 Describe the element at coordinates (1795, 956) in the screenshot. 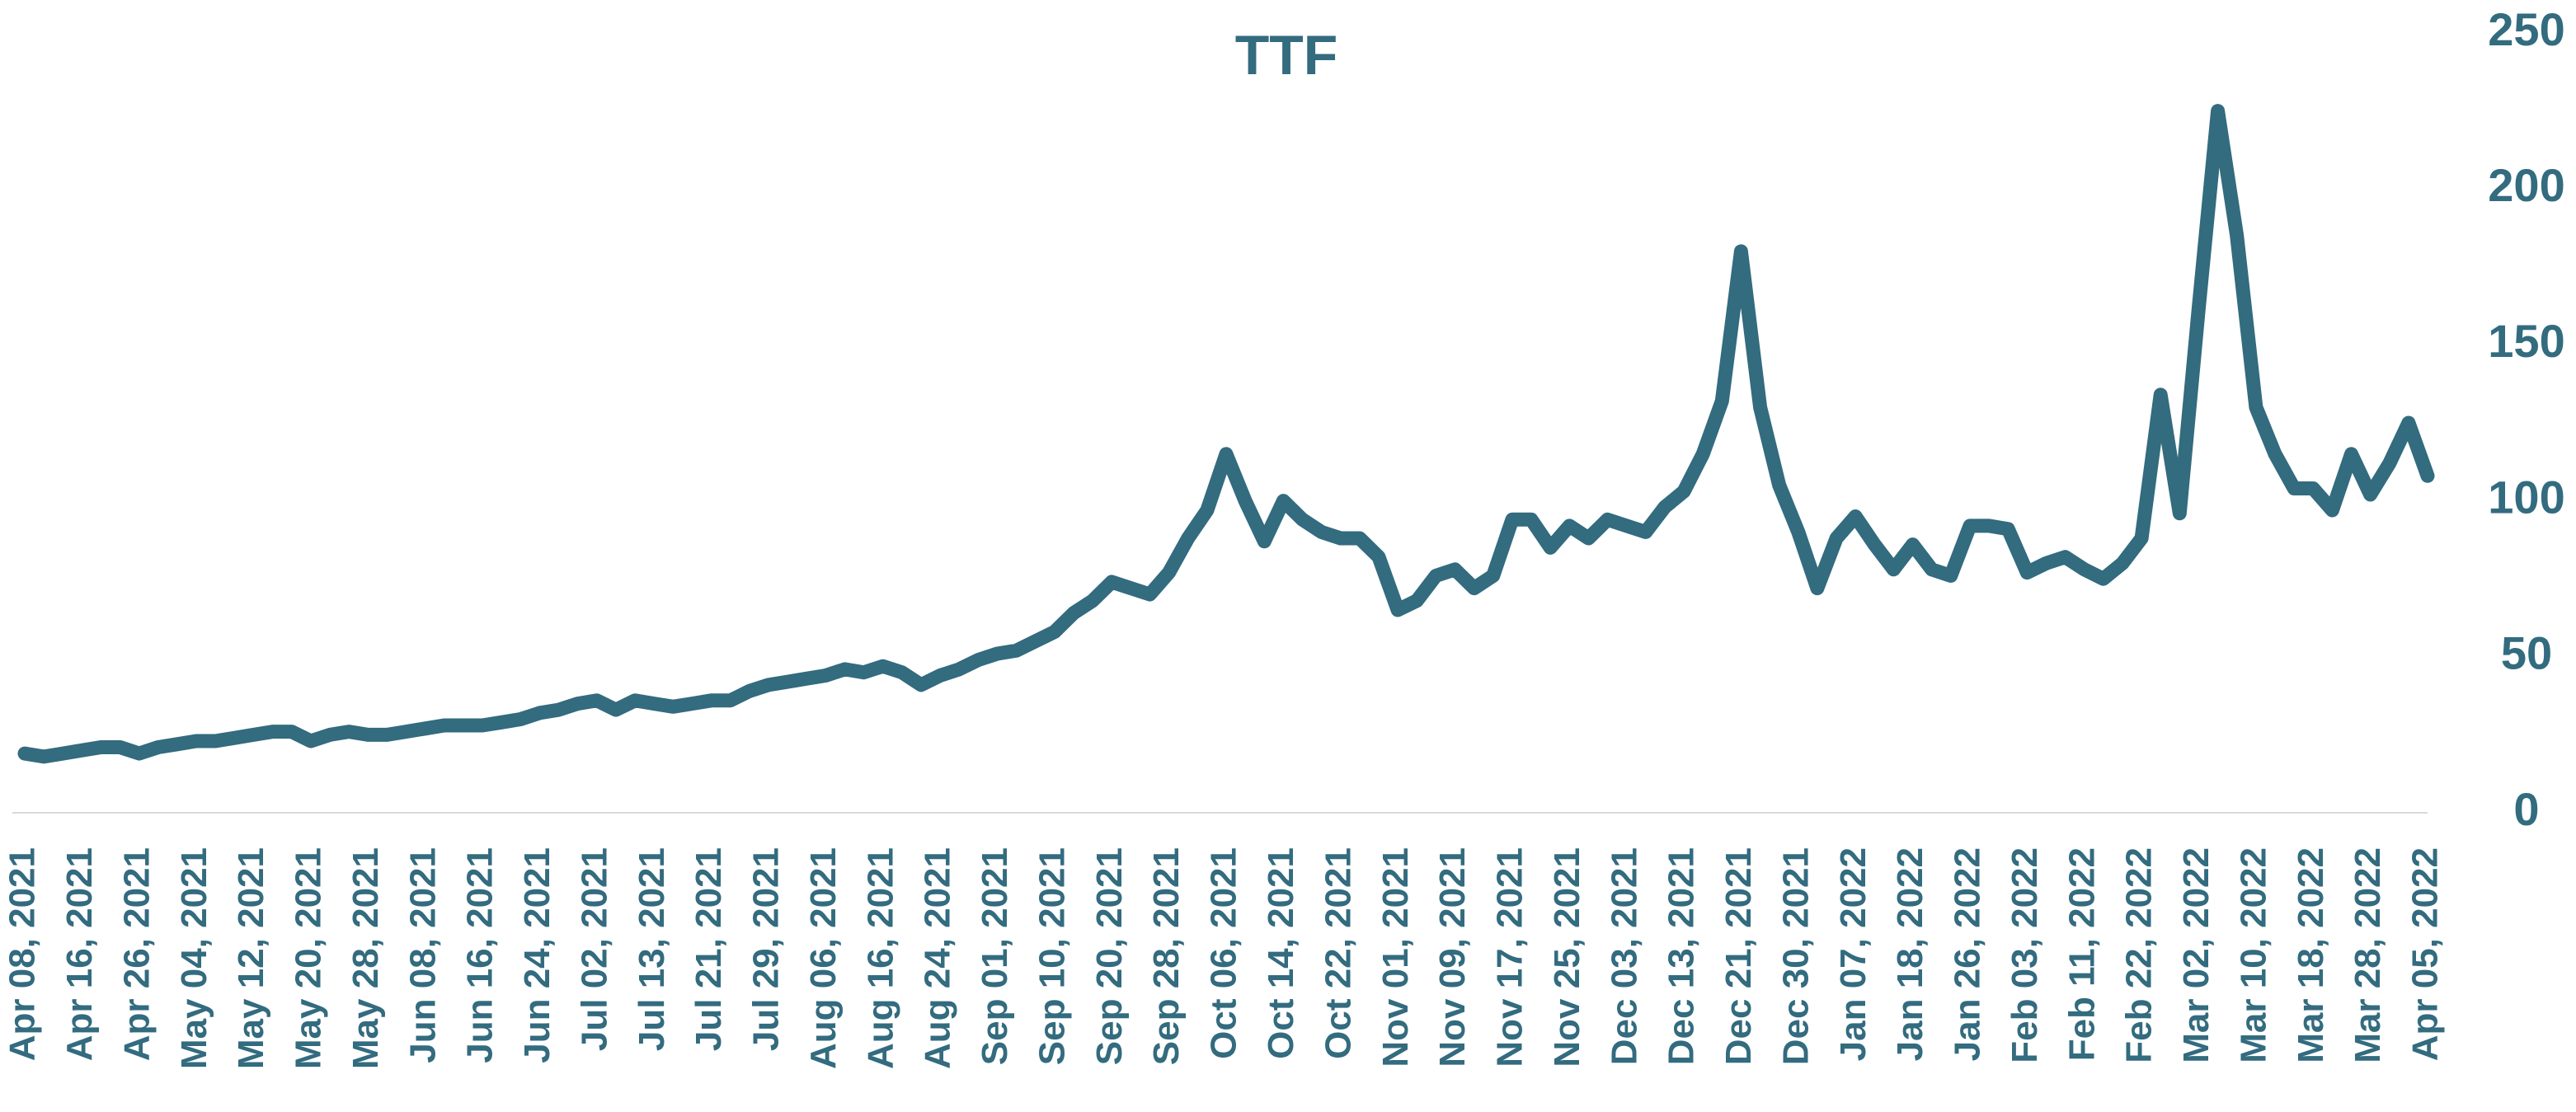

I see `x-tick-label: Dec 30, 2021` at that location.